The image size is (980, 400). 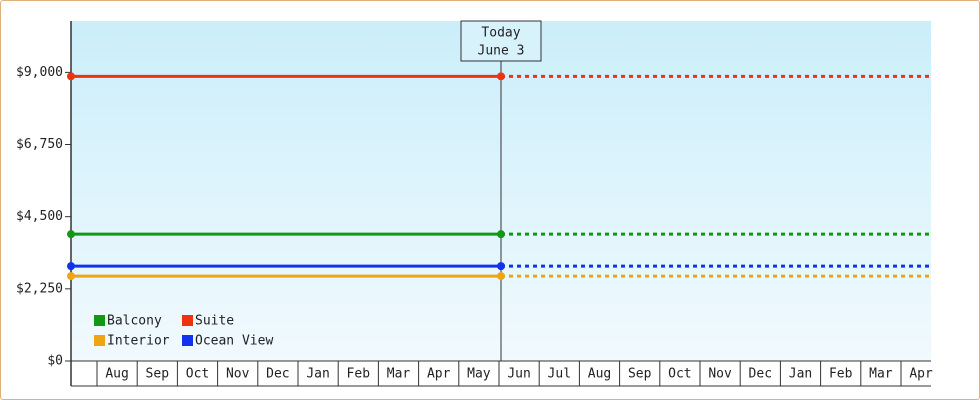 What do you see at coordinates (134, 321) in the screenshot?
I see `legend-label: Balcony` at bounding box center [134, 321].